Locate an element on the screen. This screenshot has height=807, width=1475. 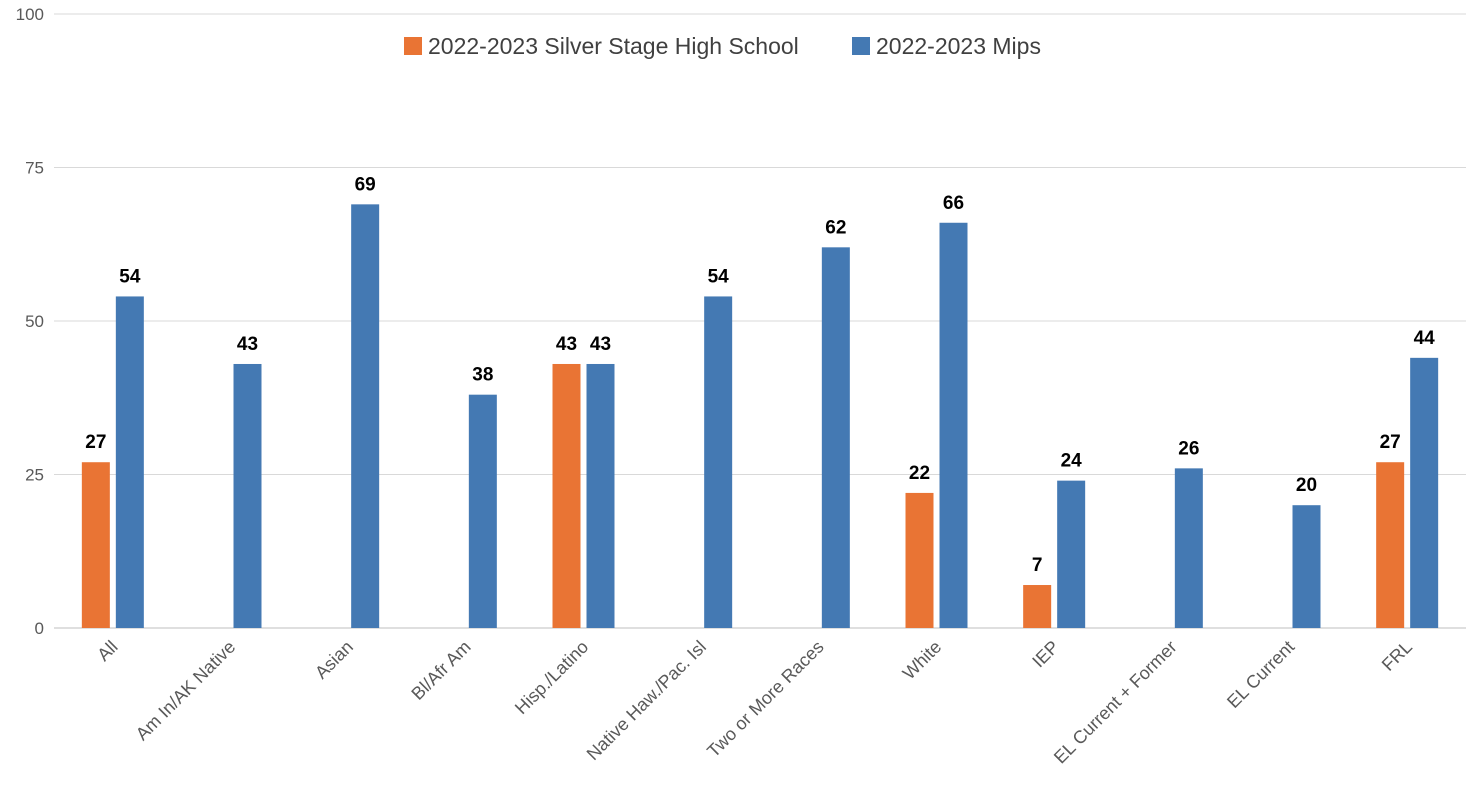
x-tick-label: Native Haw./Pac. Isl is located at coordinates (646, 700).